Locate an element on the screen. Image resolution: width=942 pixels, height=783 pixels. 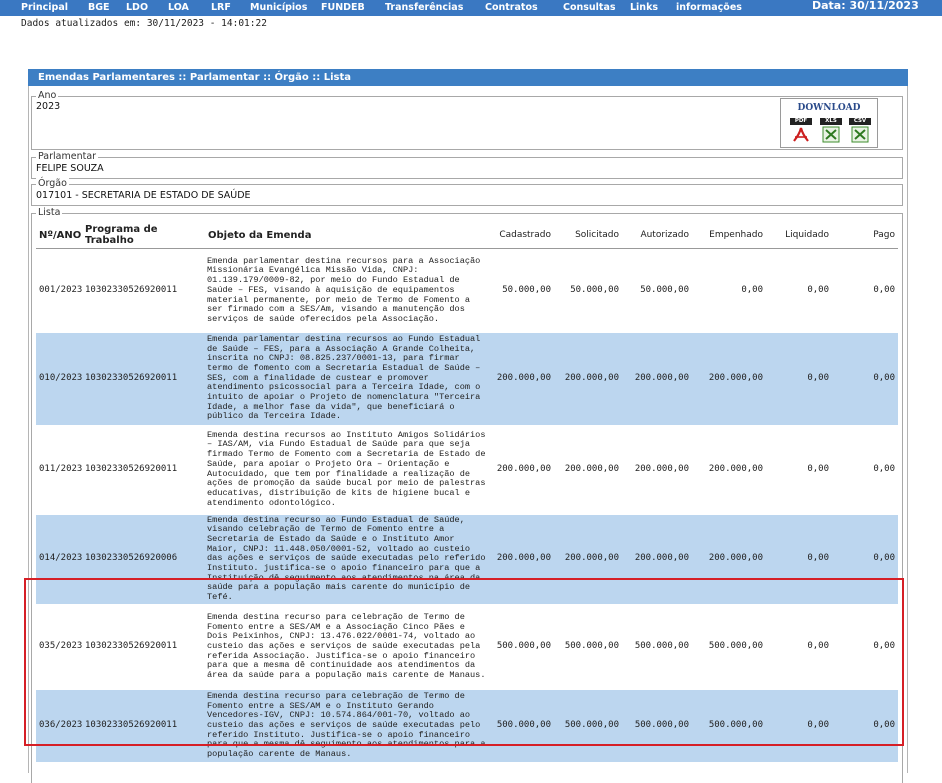
xls-label: XLS is located at coordinates (831, 121).